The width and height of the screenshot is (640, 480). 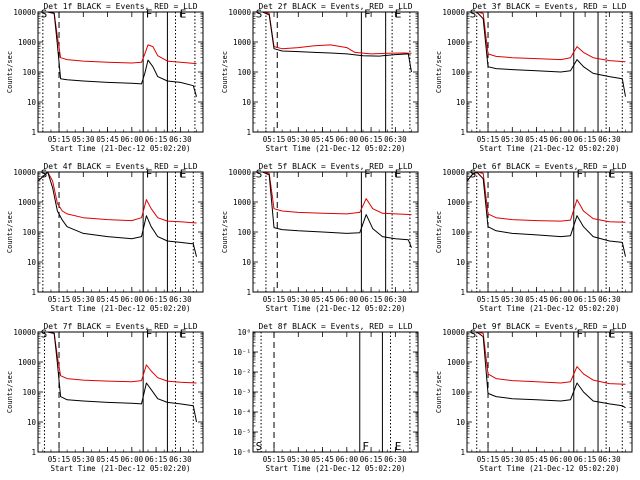 What do you see at coordinates (335, 166) in the screenshot?
I see `panel-title: Det 5f BLACK = Events, RED = LLD` at bounding box center [335, 166].